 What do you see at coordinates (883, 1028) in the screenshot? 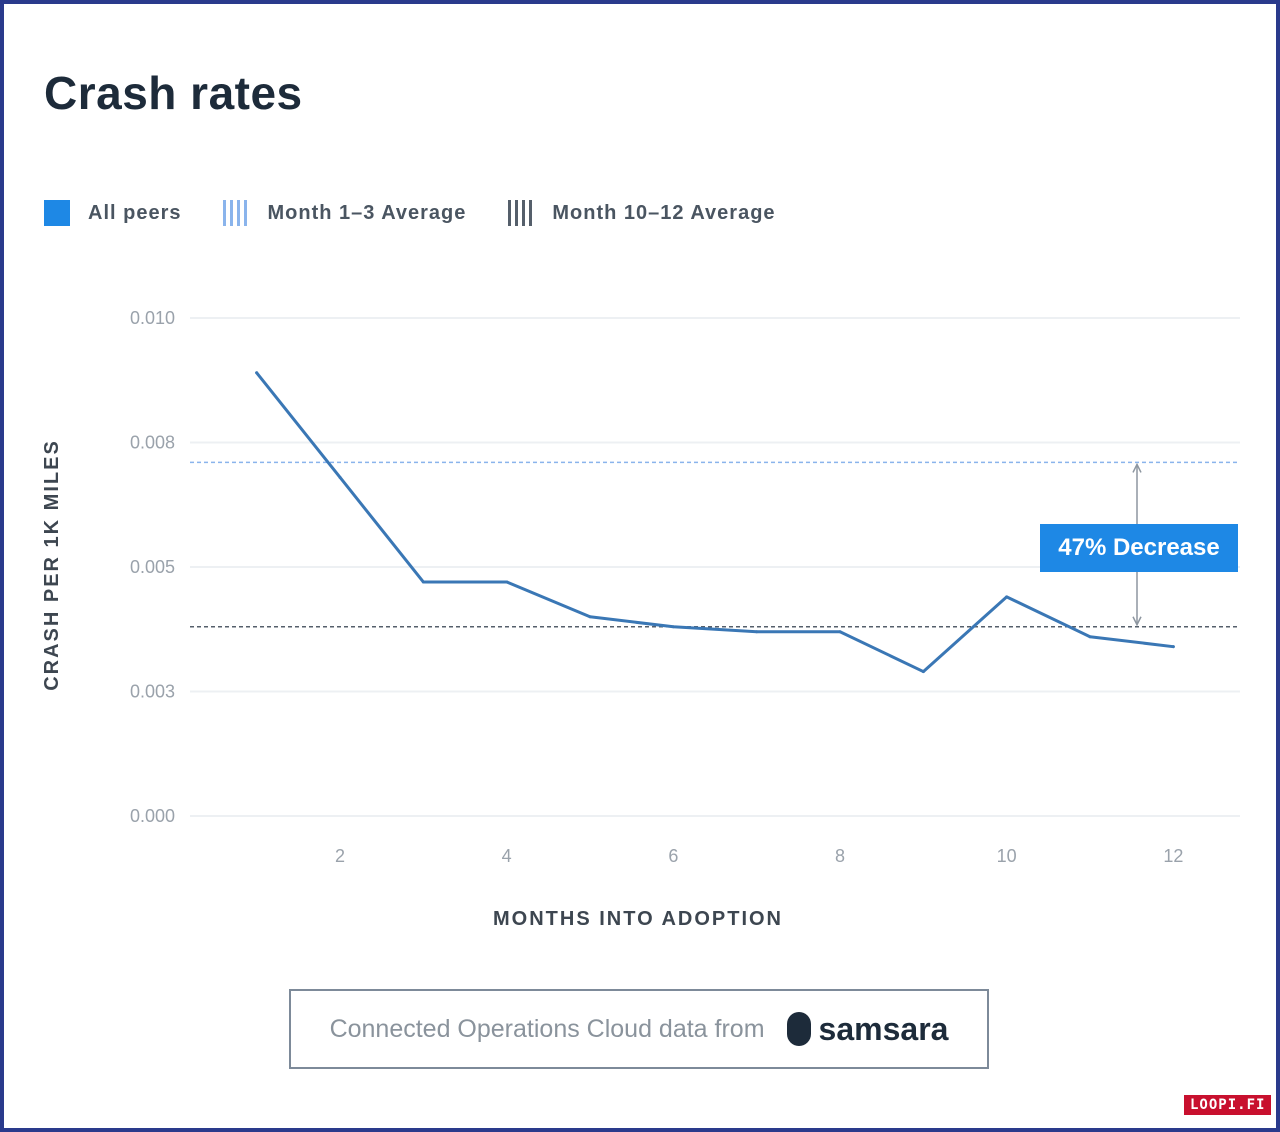
I see `samsara-logo-wordmark: samsara` at bounding box center [883, 1028].